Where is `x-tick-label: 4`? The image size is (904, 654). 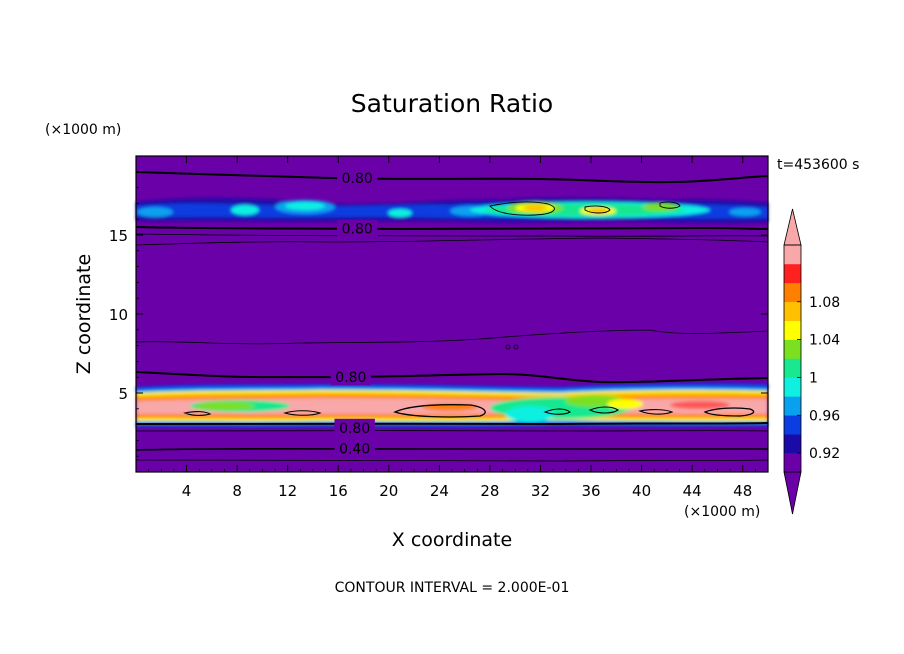
x-tick-label: 4 is located at coordinates (187, 491).